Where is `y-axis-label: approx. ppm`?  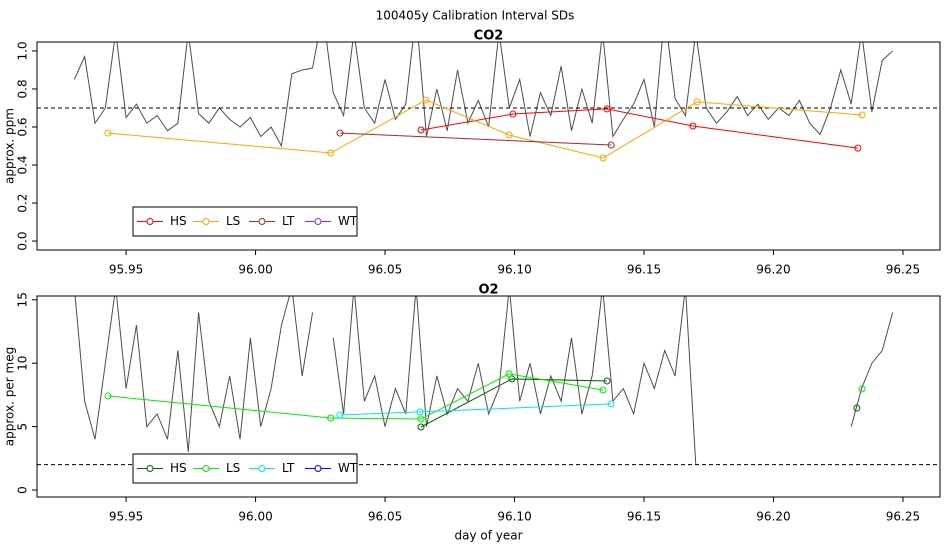 y-axis-label: approx. ppm is located at coordinates (10, 146).